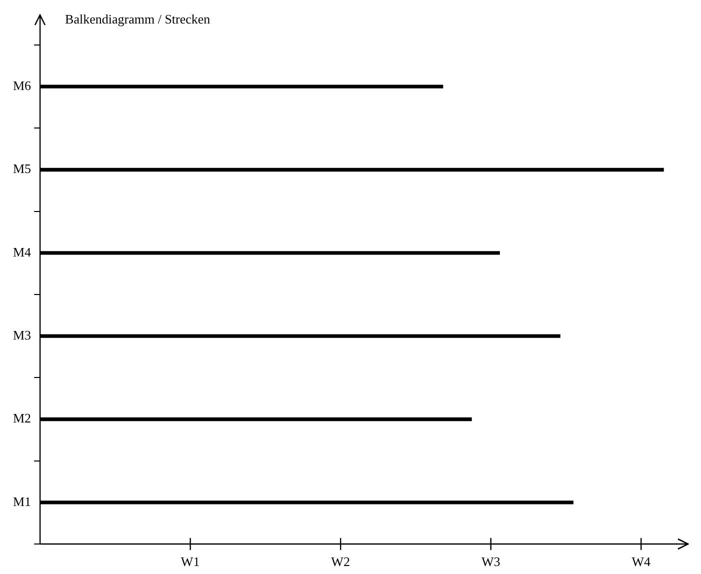 This screenshot has width=701, height=574. Describe the element at coordinates (22, 86) in the screenshot. I see `y-tick-label: M6` at that location.